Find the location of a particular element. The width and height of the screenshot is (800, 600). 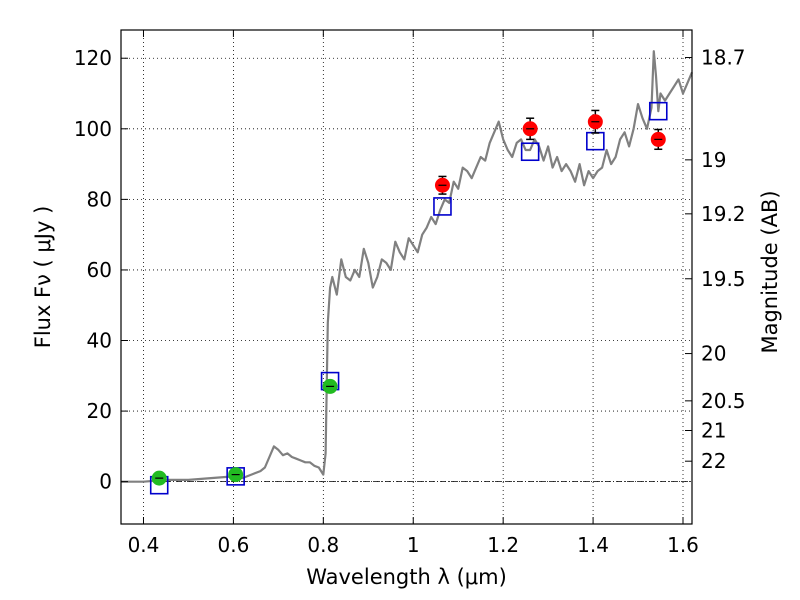

x-tick-label: 0.6 is located at coordinates (233, 545).